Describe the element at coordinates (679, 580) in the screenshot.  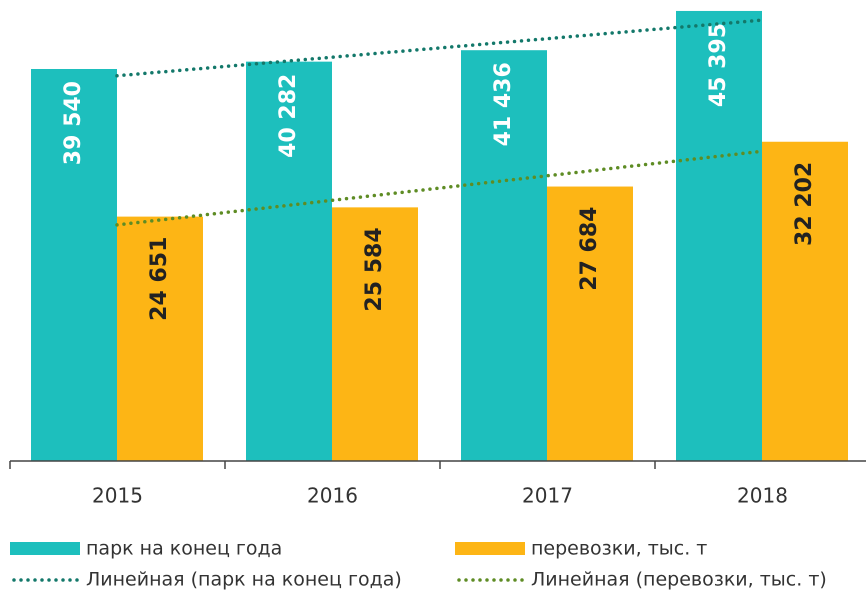
I see `legend-label: Линейная (перевозки, тыс. т)` at that location.